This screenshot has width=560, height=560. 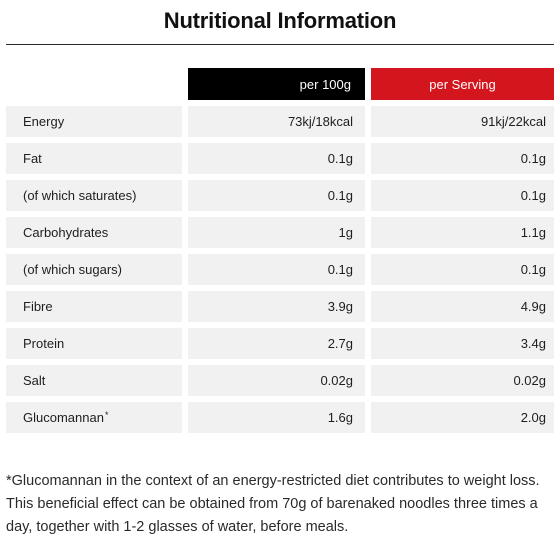 What do you see at coordinates (462, 84) in the screenshot?
I see `header-per-serving: per Serving` at bounding box center [462, 84].